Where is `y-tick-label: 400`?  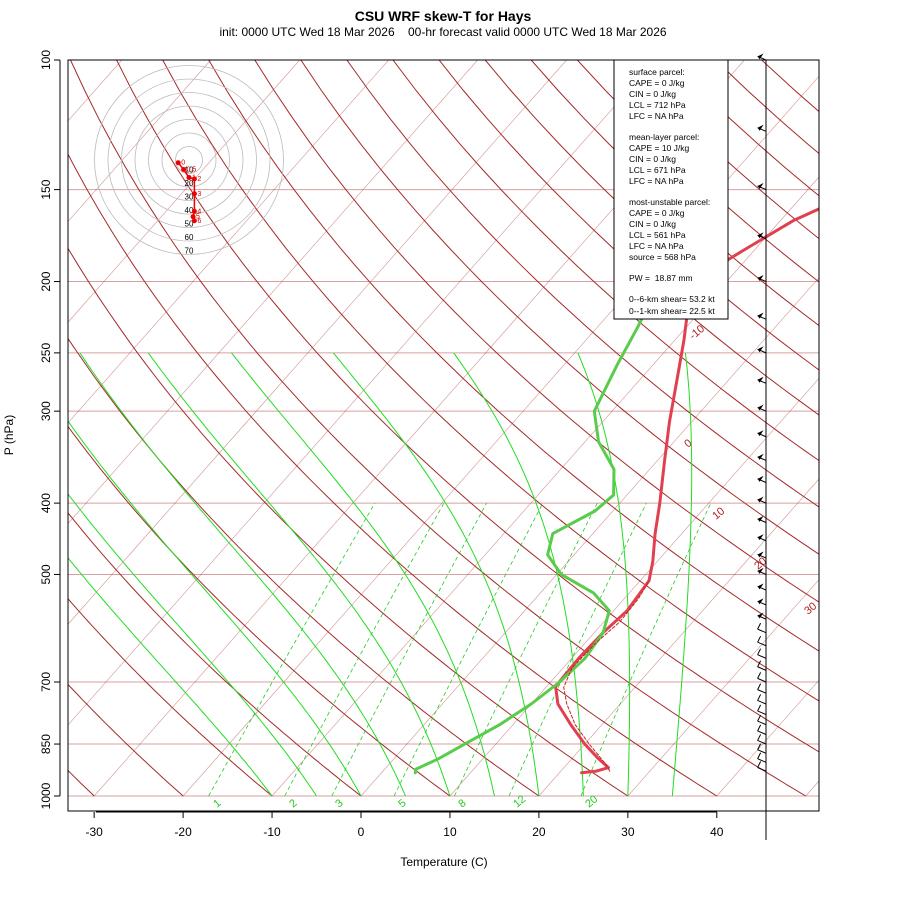 y-tick-label: 400 is located at coordinates (46, 503).